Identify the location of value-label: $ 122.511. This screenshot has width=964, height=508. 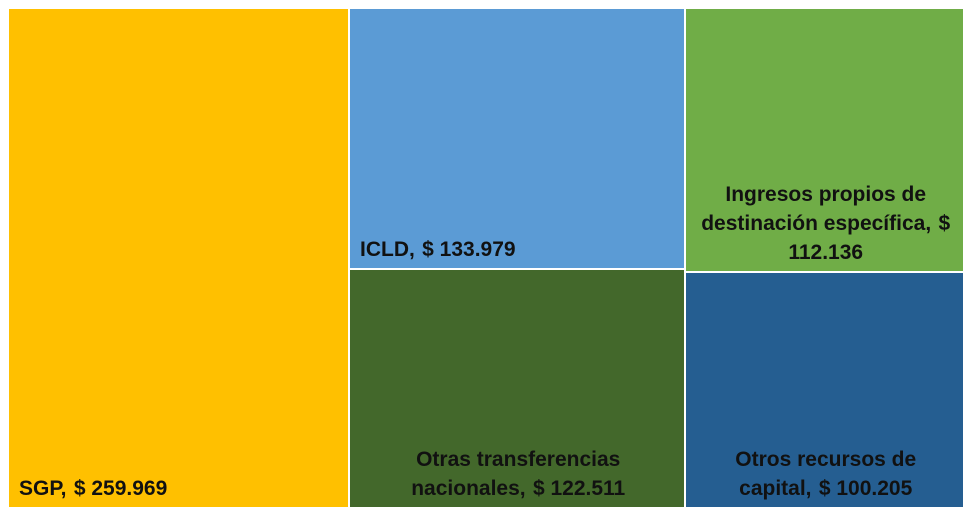
(579, 488).